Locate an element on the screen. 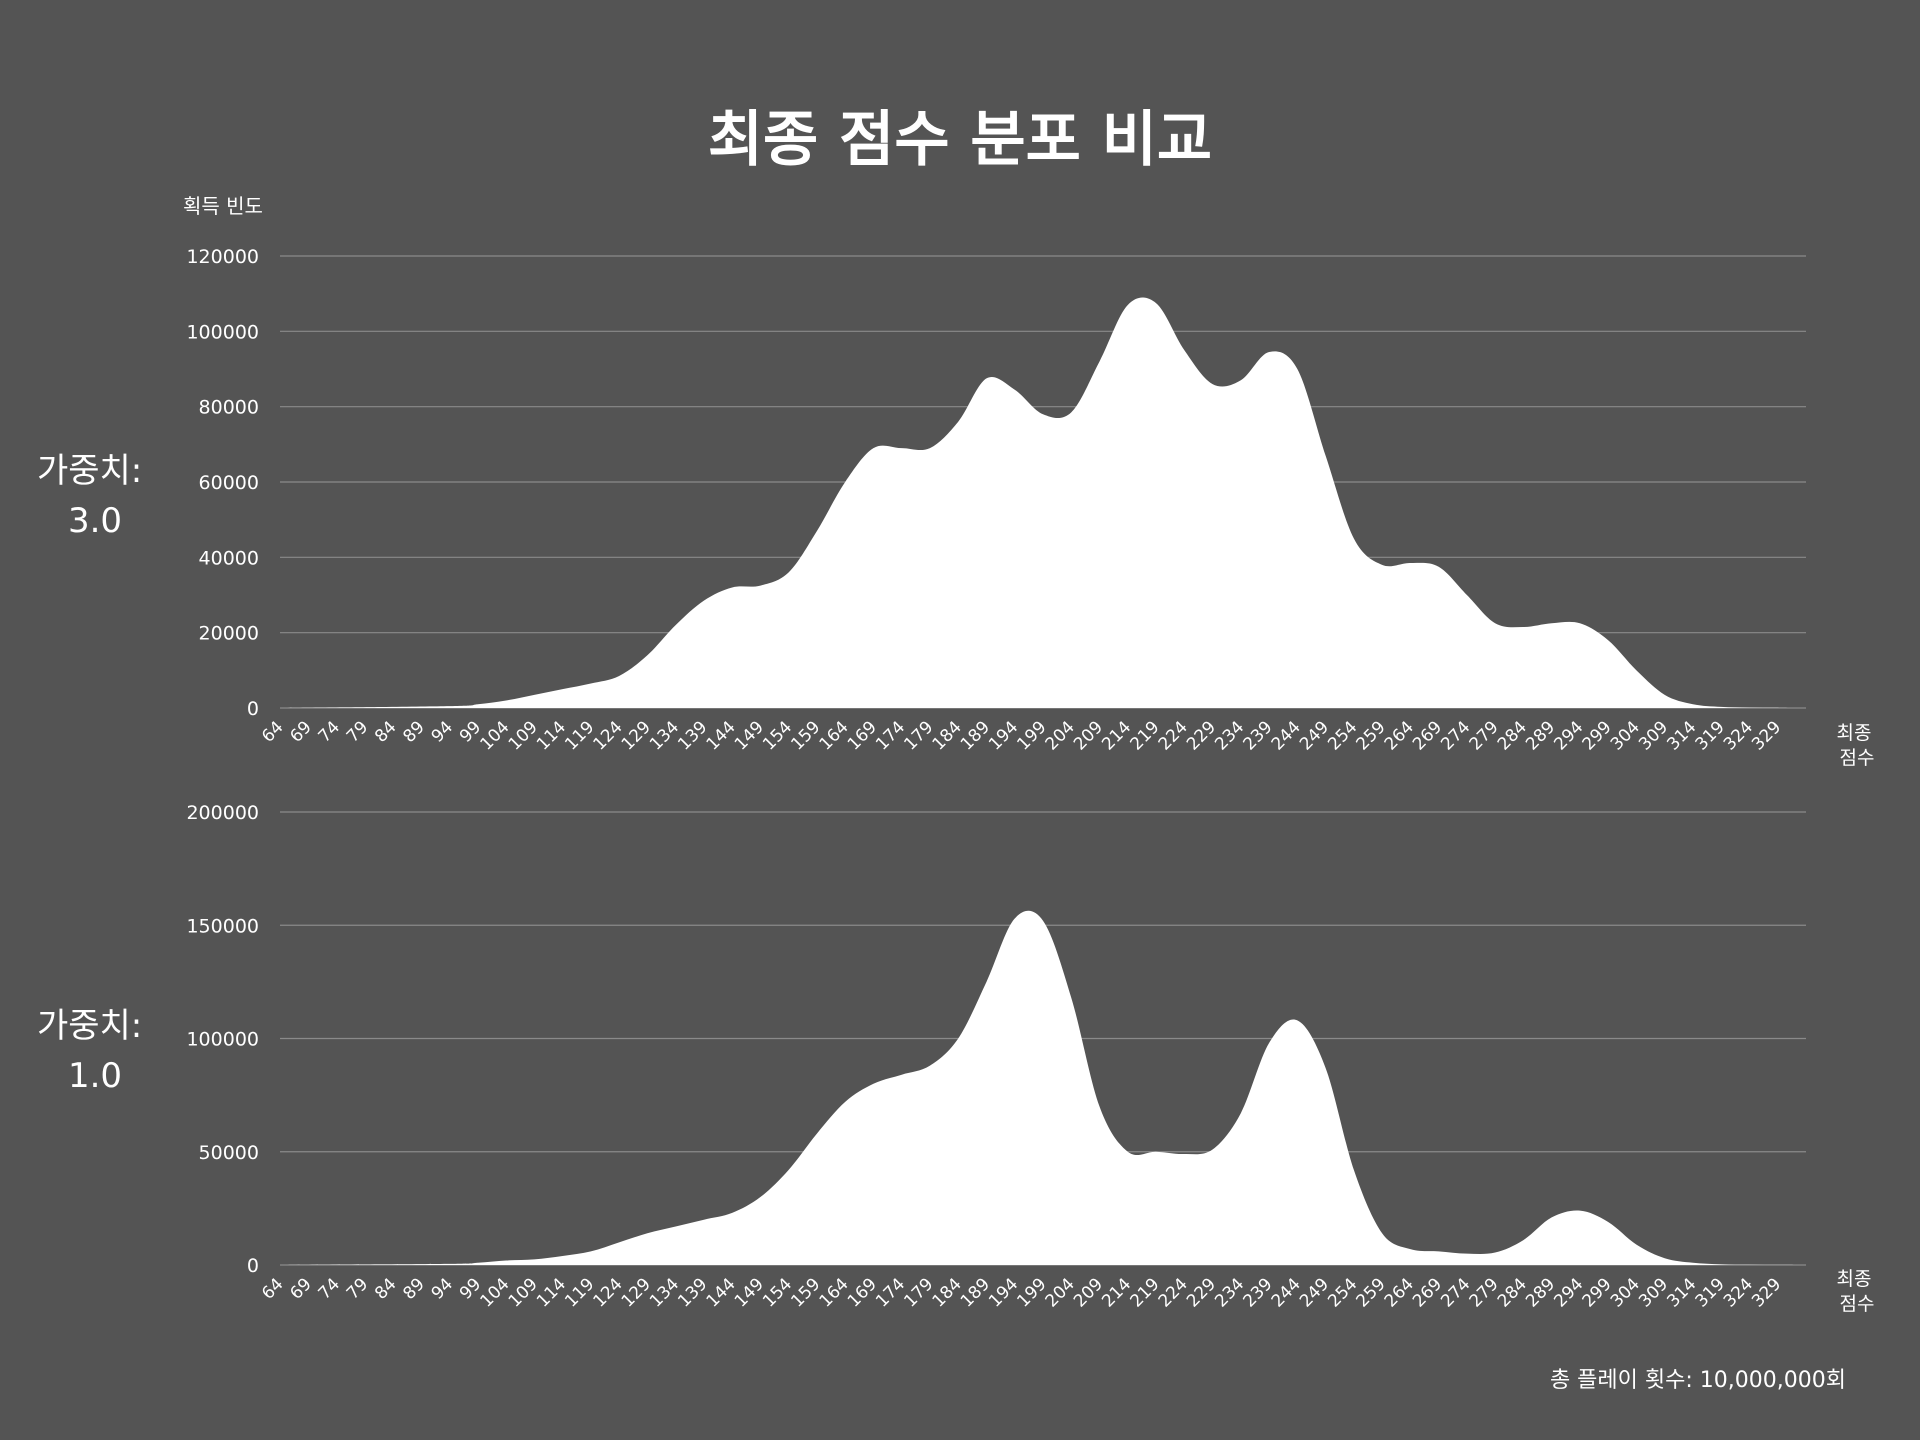 The height and width of the screenshot is (1440, 1920). y-tick-label: 200000 is located at coordinates (222, 813).